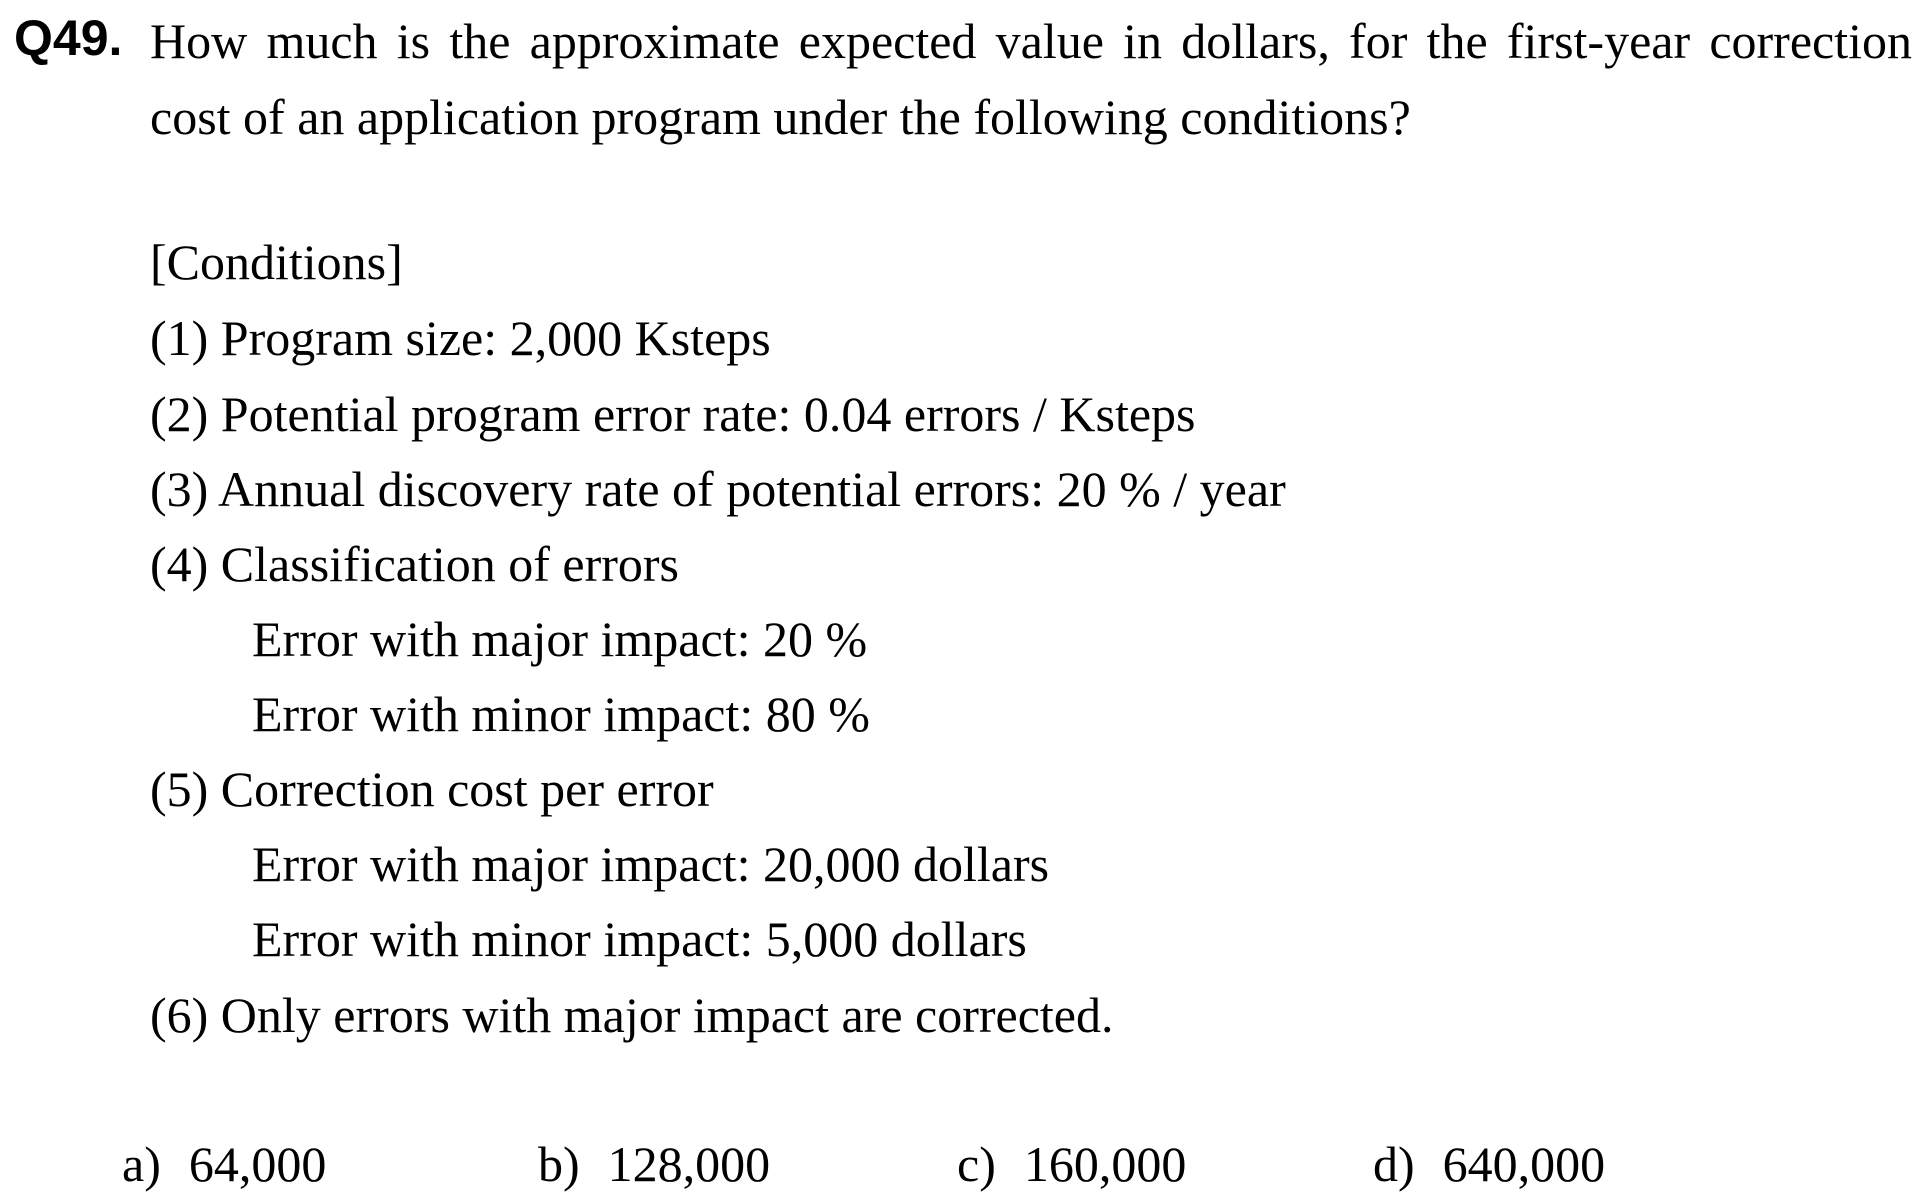 This screenshot has width=1921, height=1203. What do you see at coordinates (651, 864) in the screenshot?
I see `condition-5-major-cost: Error with major impact: 20,000 dollars` at bounding box center [651, 864].